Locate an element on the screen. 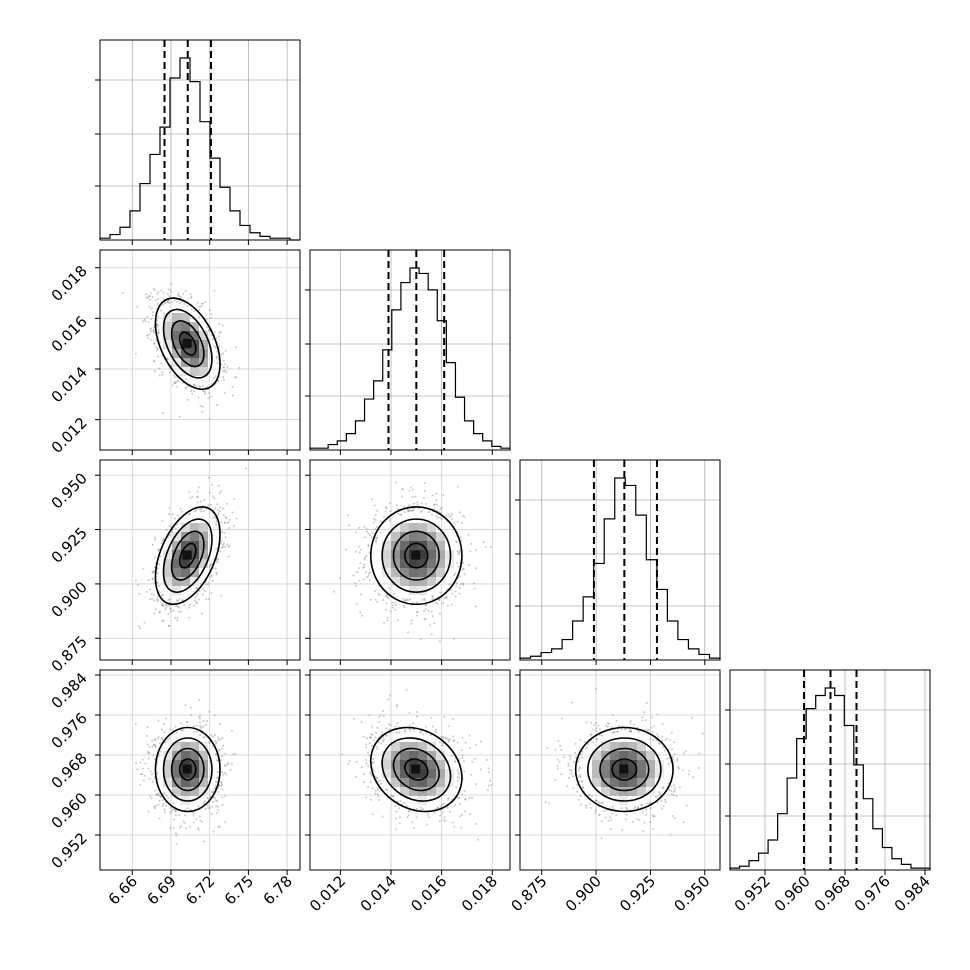  x-tick-label: 0.925 is located at coordinates (637, 893).